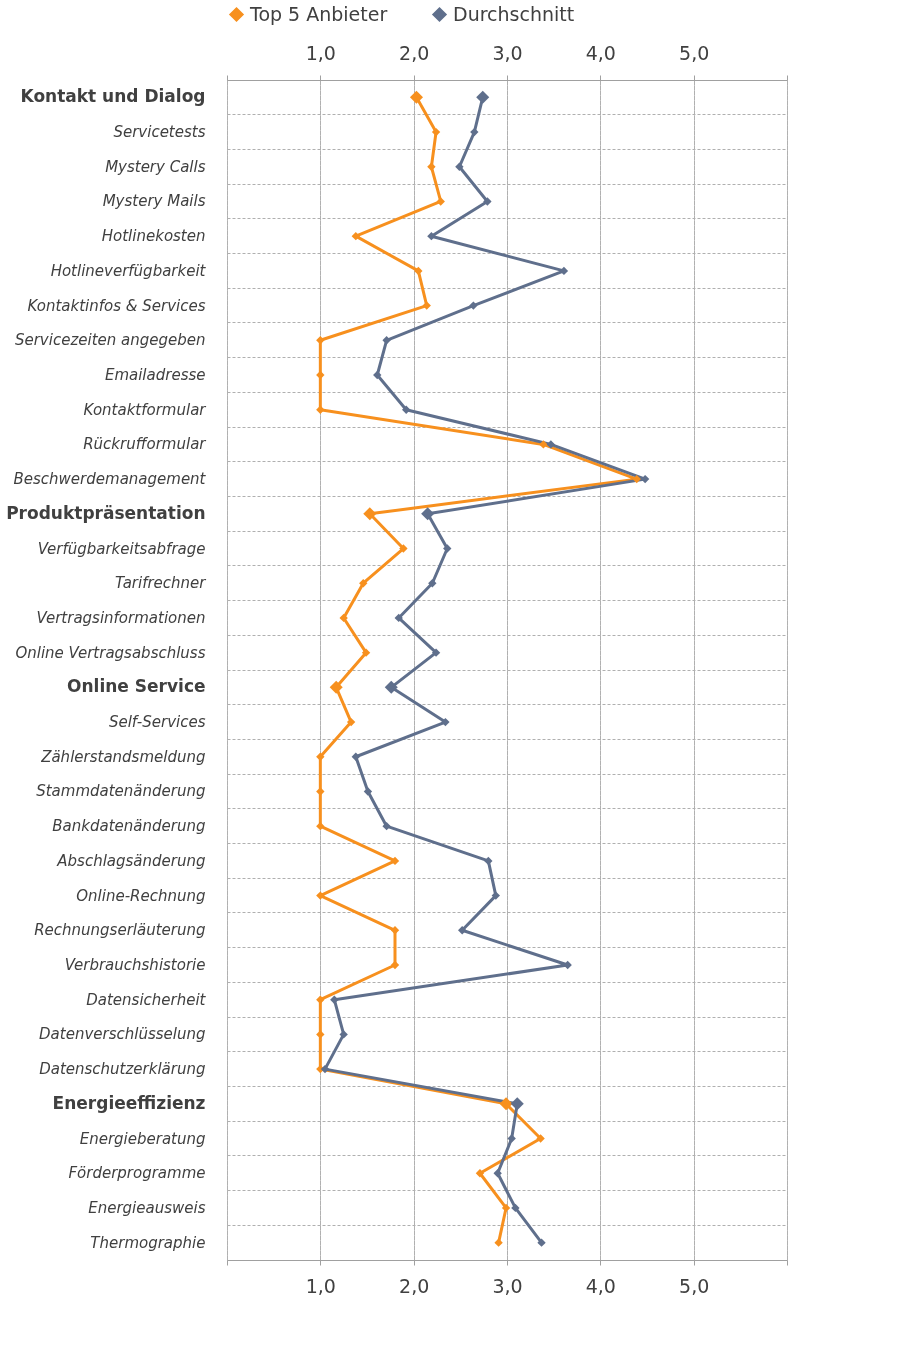 Image resolution: width=902 pixels, height=1358 pixels. What do you see at coordinates (145, 444) in the screenshot?
I see `y-tick-label: Rückrufformular` at bounding box center [145, 444].